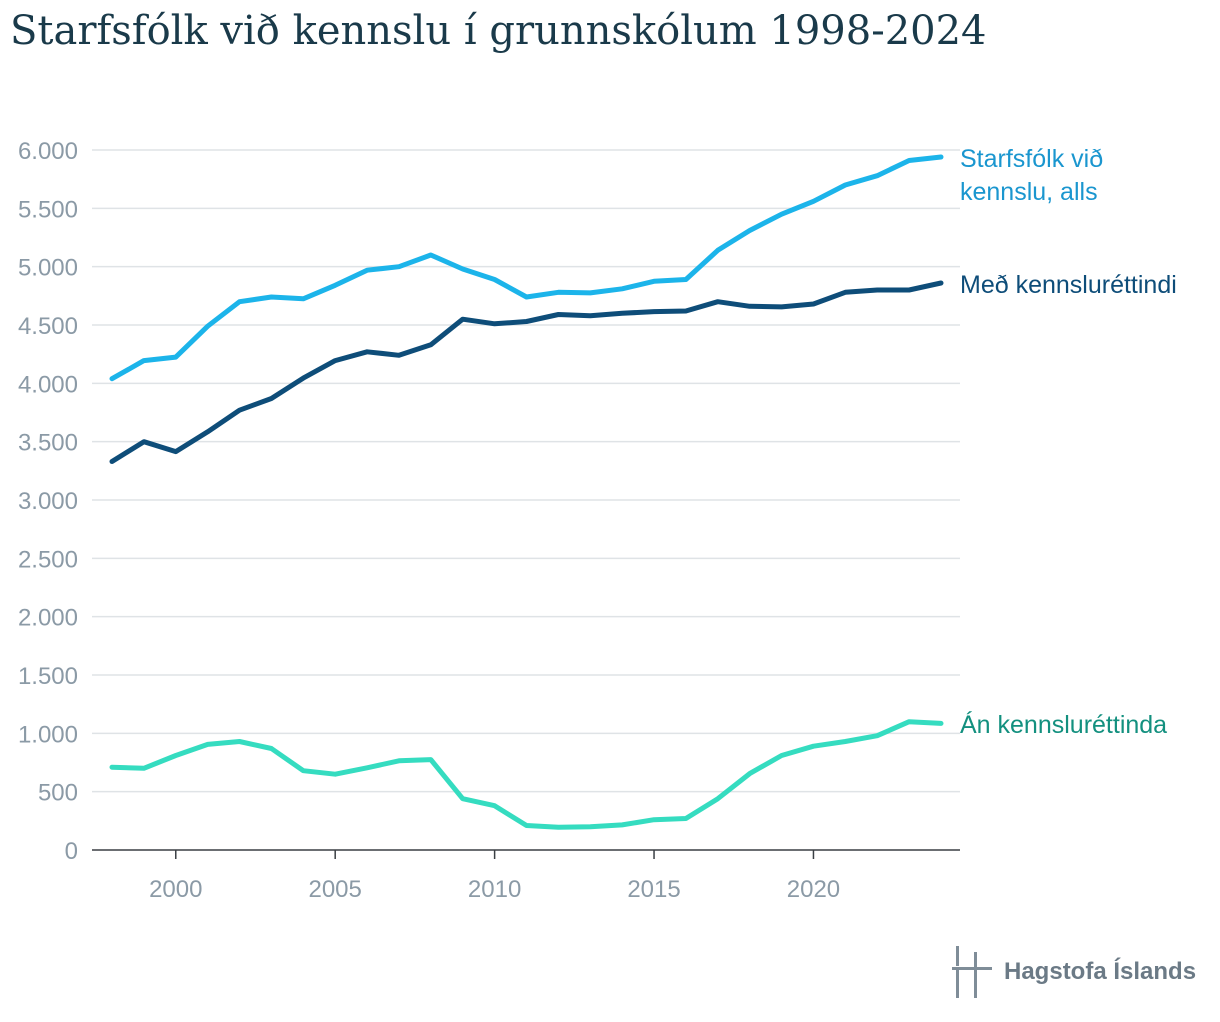 This screenshot has width=1220, height=1022. Describe the element at coordinates (48, 326) in the screenshot. I see `y-tick-label: 4.500` at that location.